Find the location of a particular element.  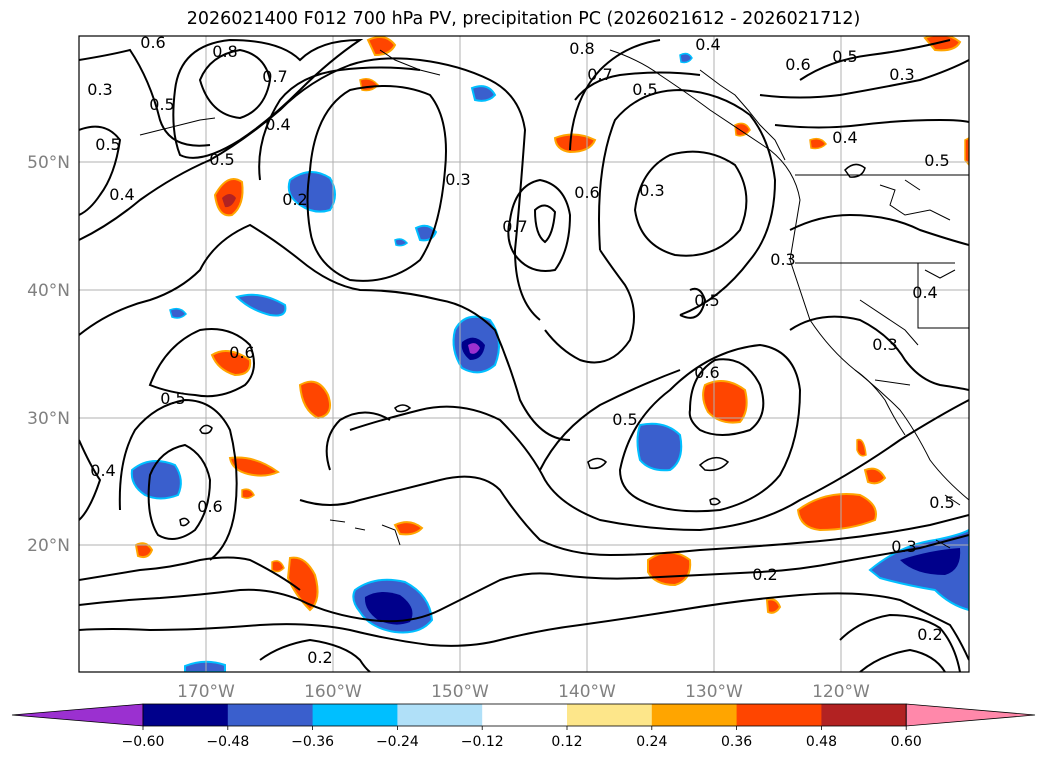

lat-label-20n: 20°N is located at coordinates (48, 546).